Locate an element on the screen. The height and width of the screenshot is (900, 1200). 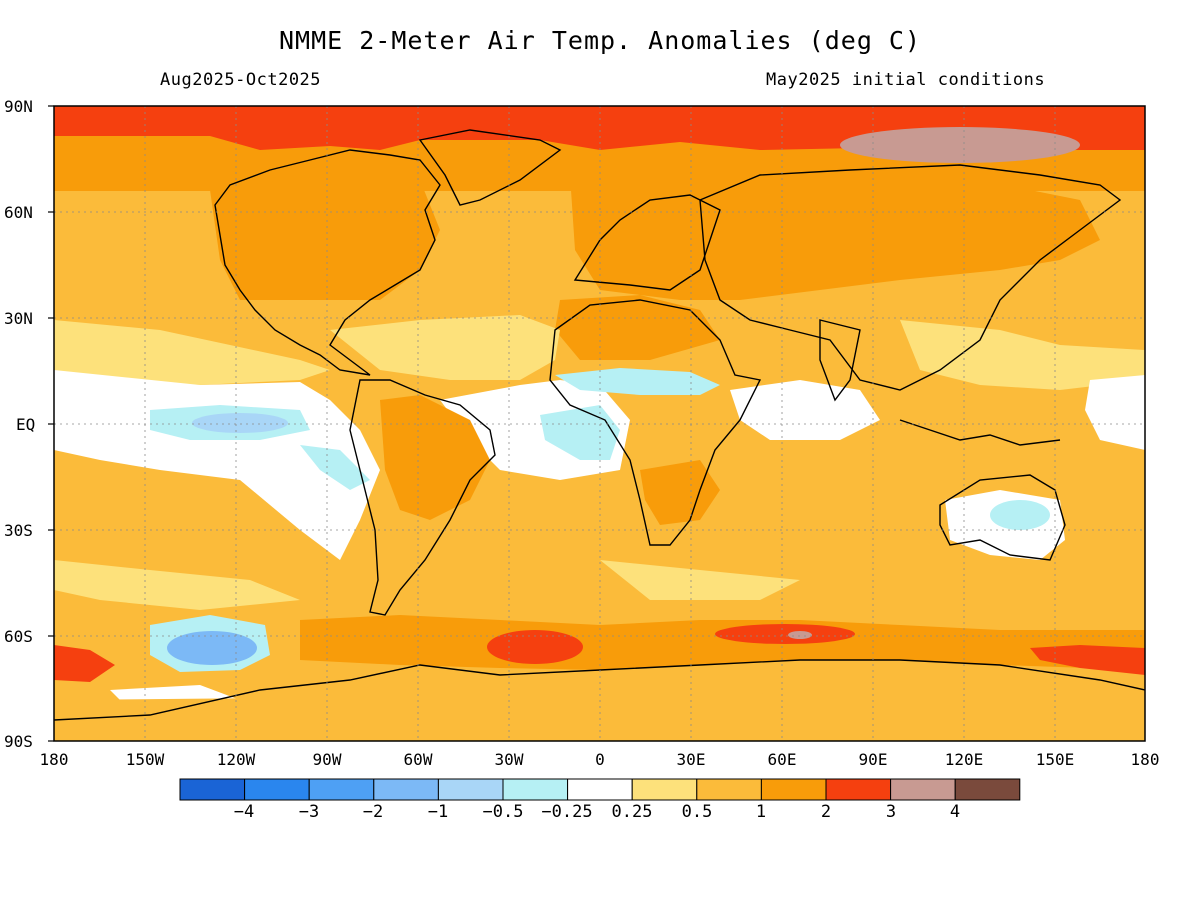
colorbar-tick: 0.5 is located at coordinates (697, 812).